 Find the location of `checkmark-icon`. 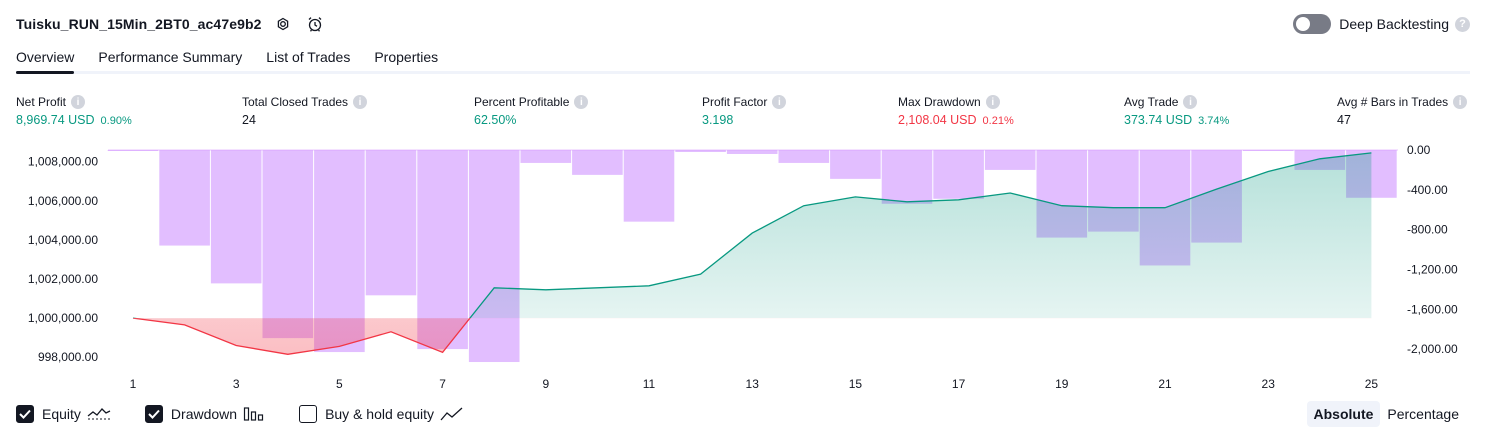

checkmark-icon is located at coordinates (154, 414).